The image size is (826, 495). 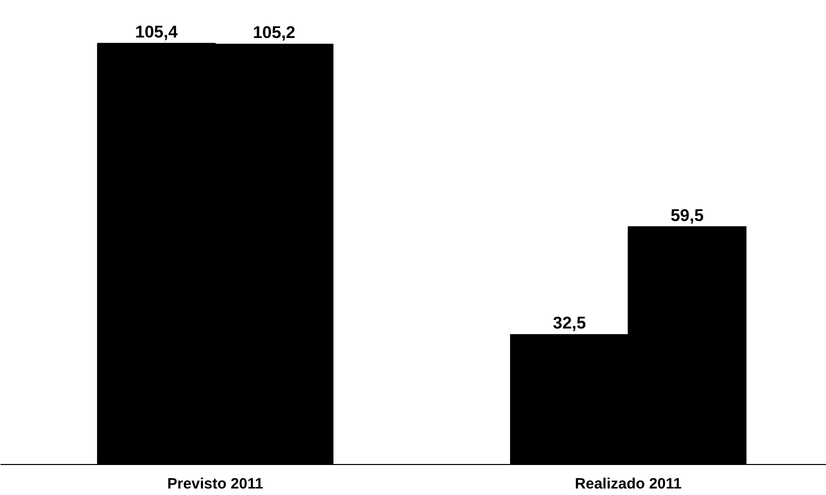 I want to click on data-label: 105,2, so click(x=274, y=32).